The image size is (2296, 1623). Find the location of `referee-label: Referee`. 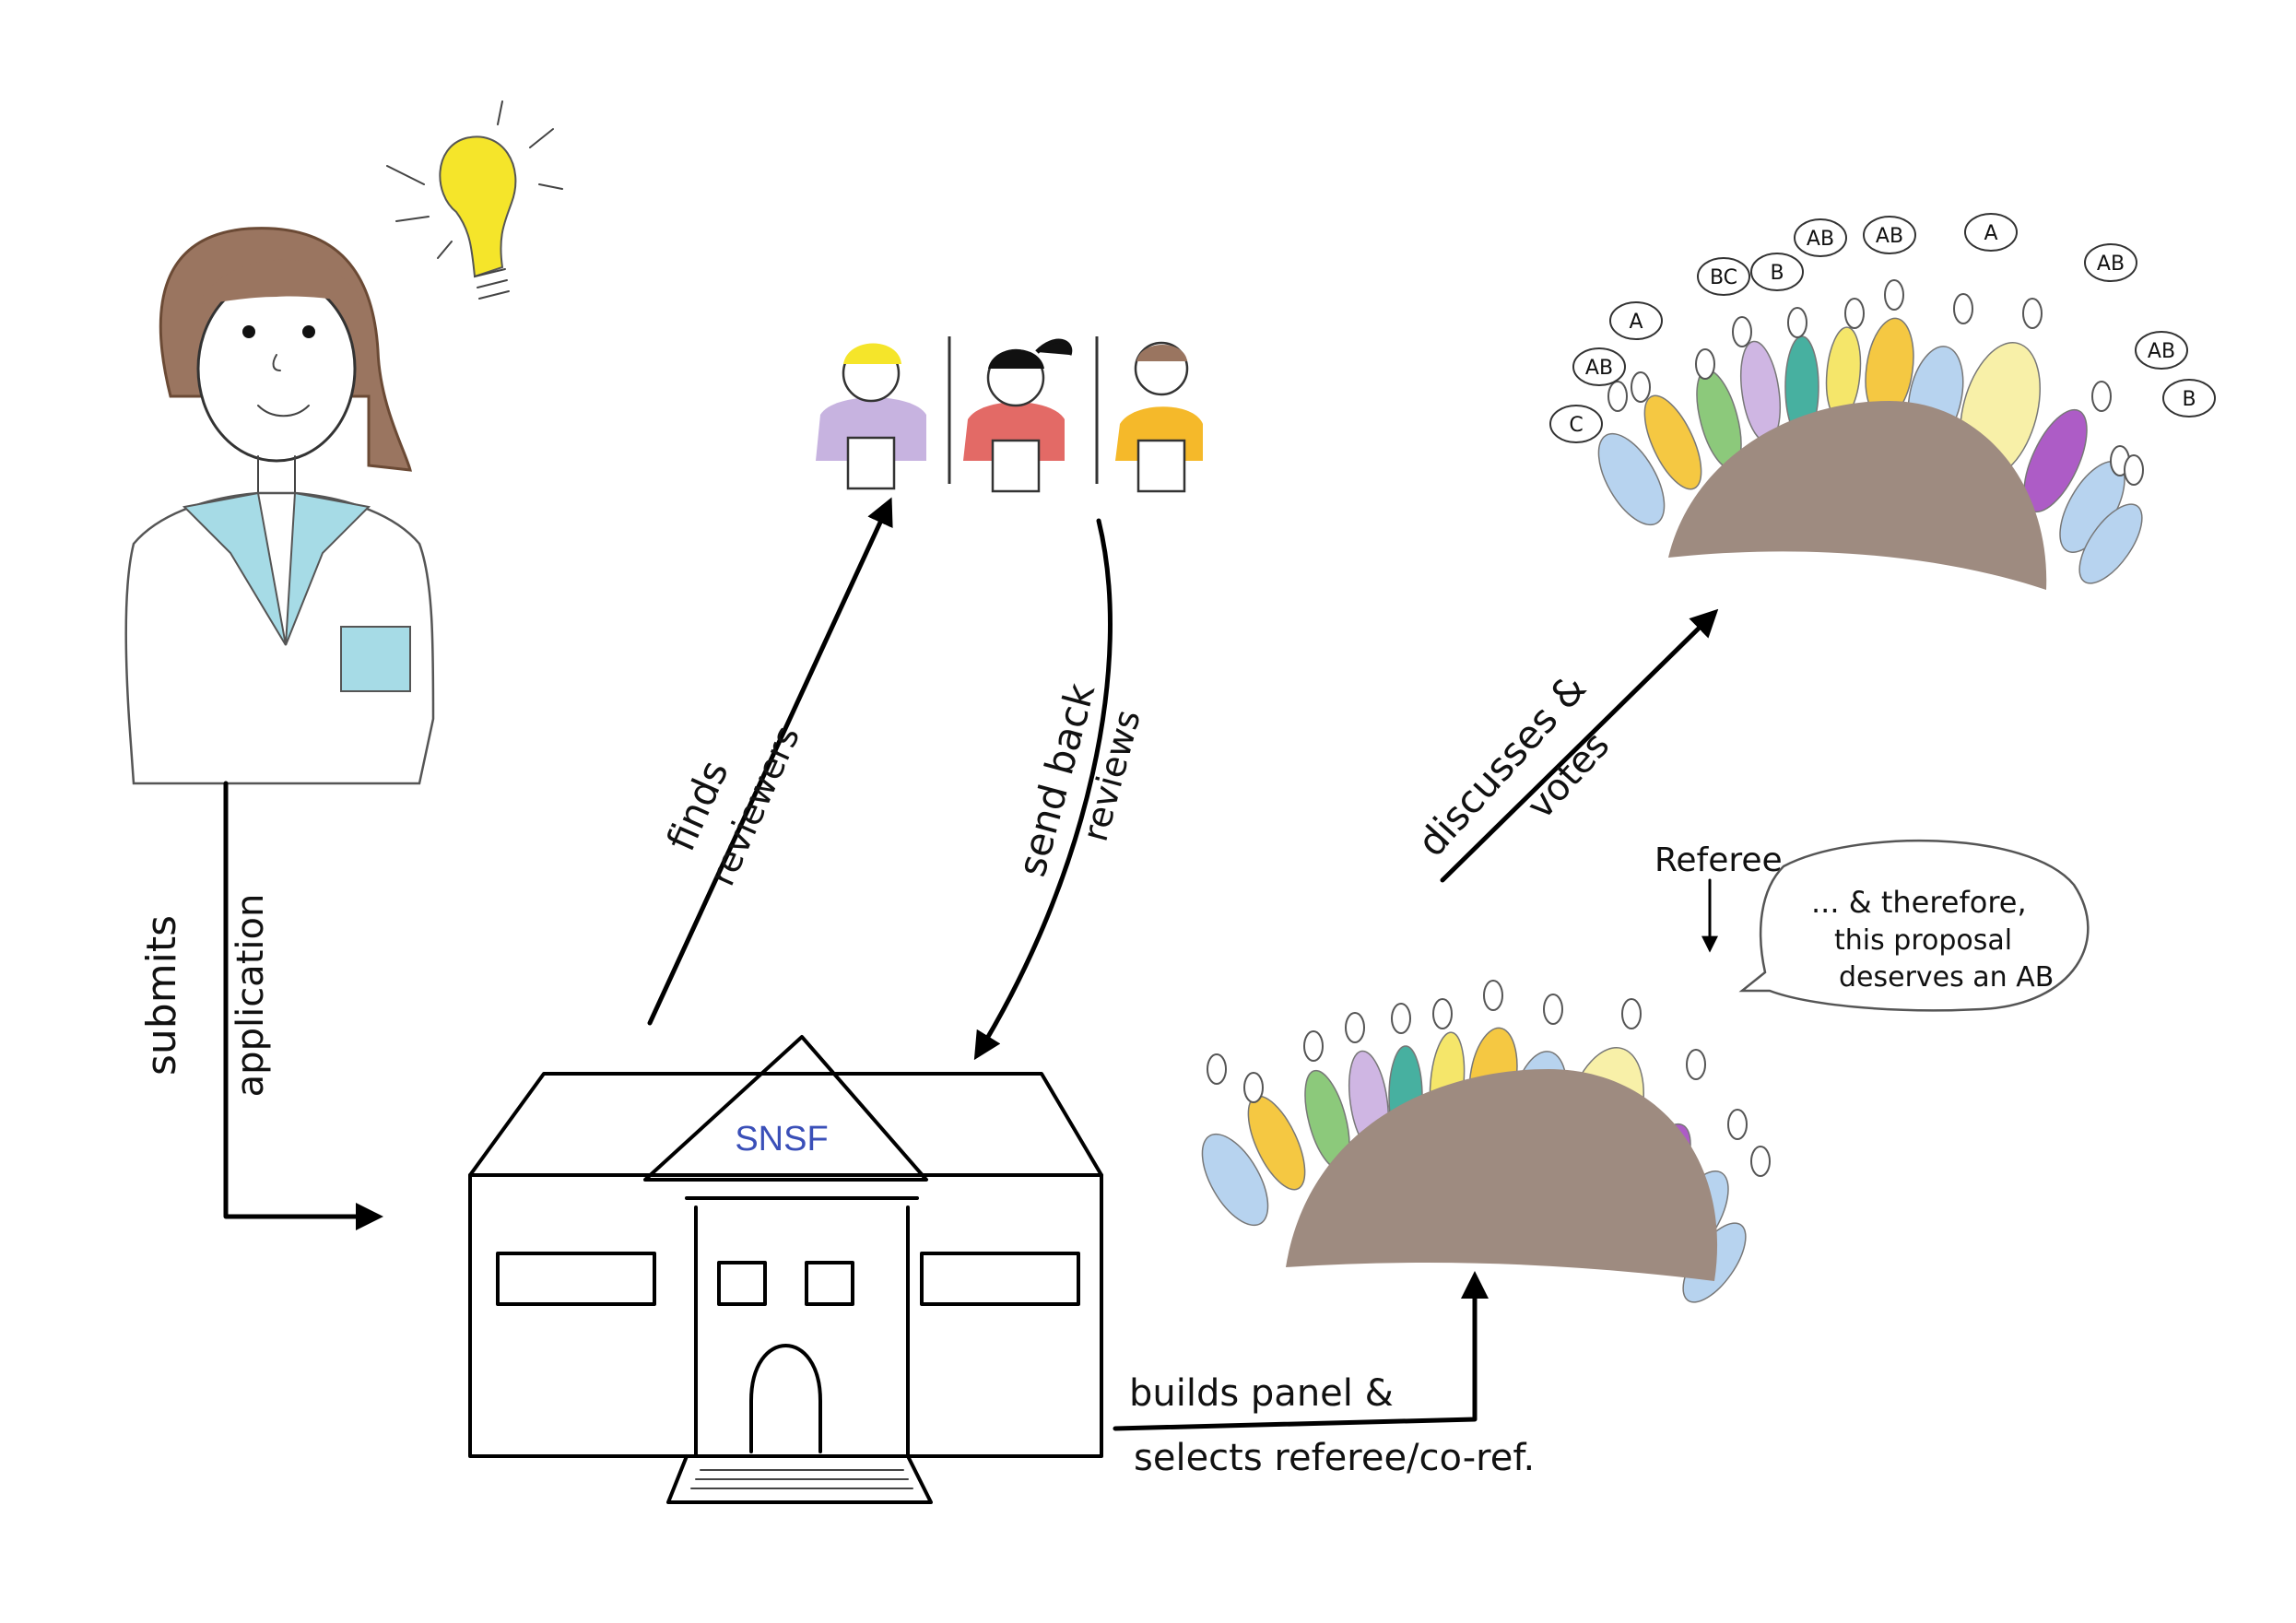

referee-label: Referee is located at coordinates (1719, 860).